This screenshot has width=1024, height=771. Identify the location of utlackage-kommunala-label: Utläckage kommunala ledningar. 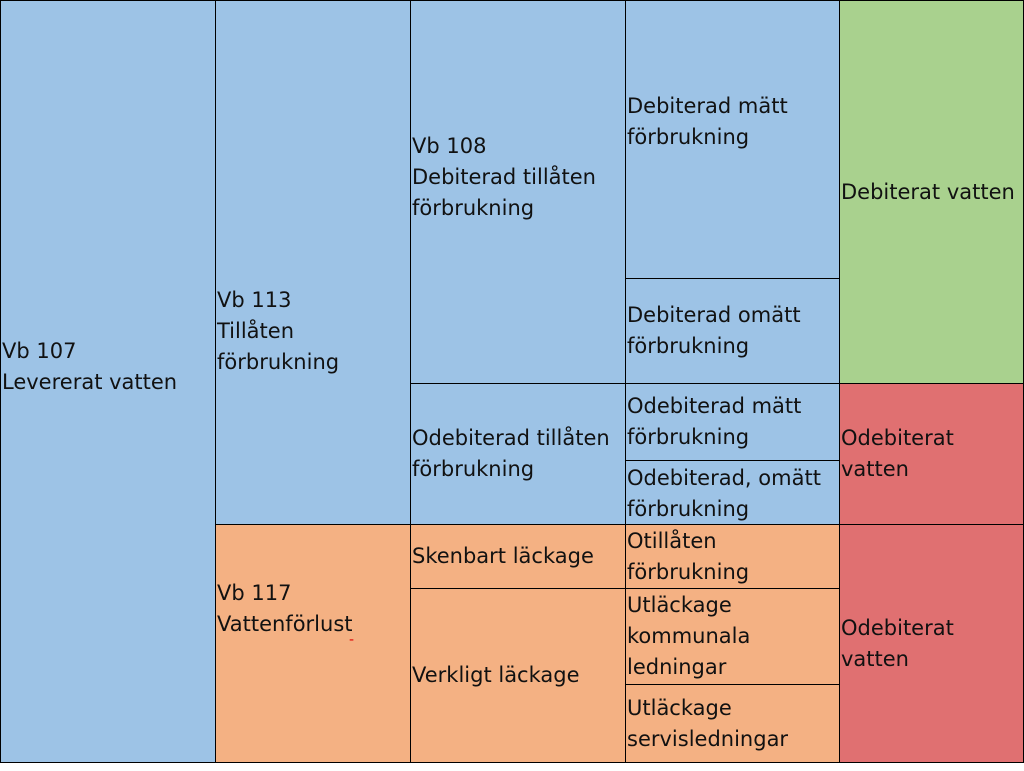
(689, 636).